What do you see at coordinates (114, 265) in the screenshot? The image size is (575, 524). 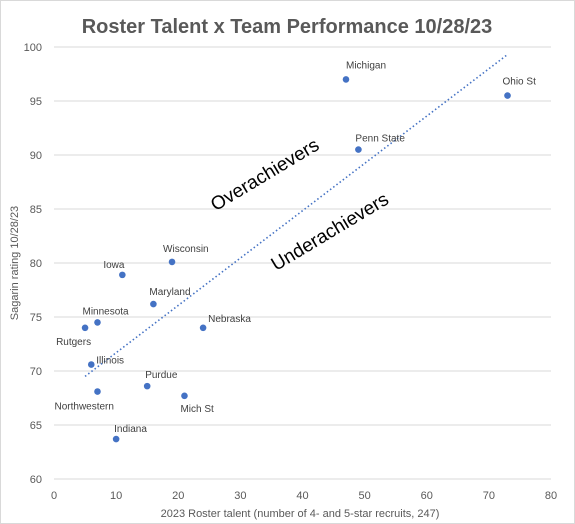 I see `point-label: Iowa` at bounding box center [114, 265].